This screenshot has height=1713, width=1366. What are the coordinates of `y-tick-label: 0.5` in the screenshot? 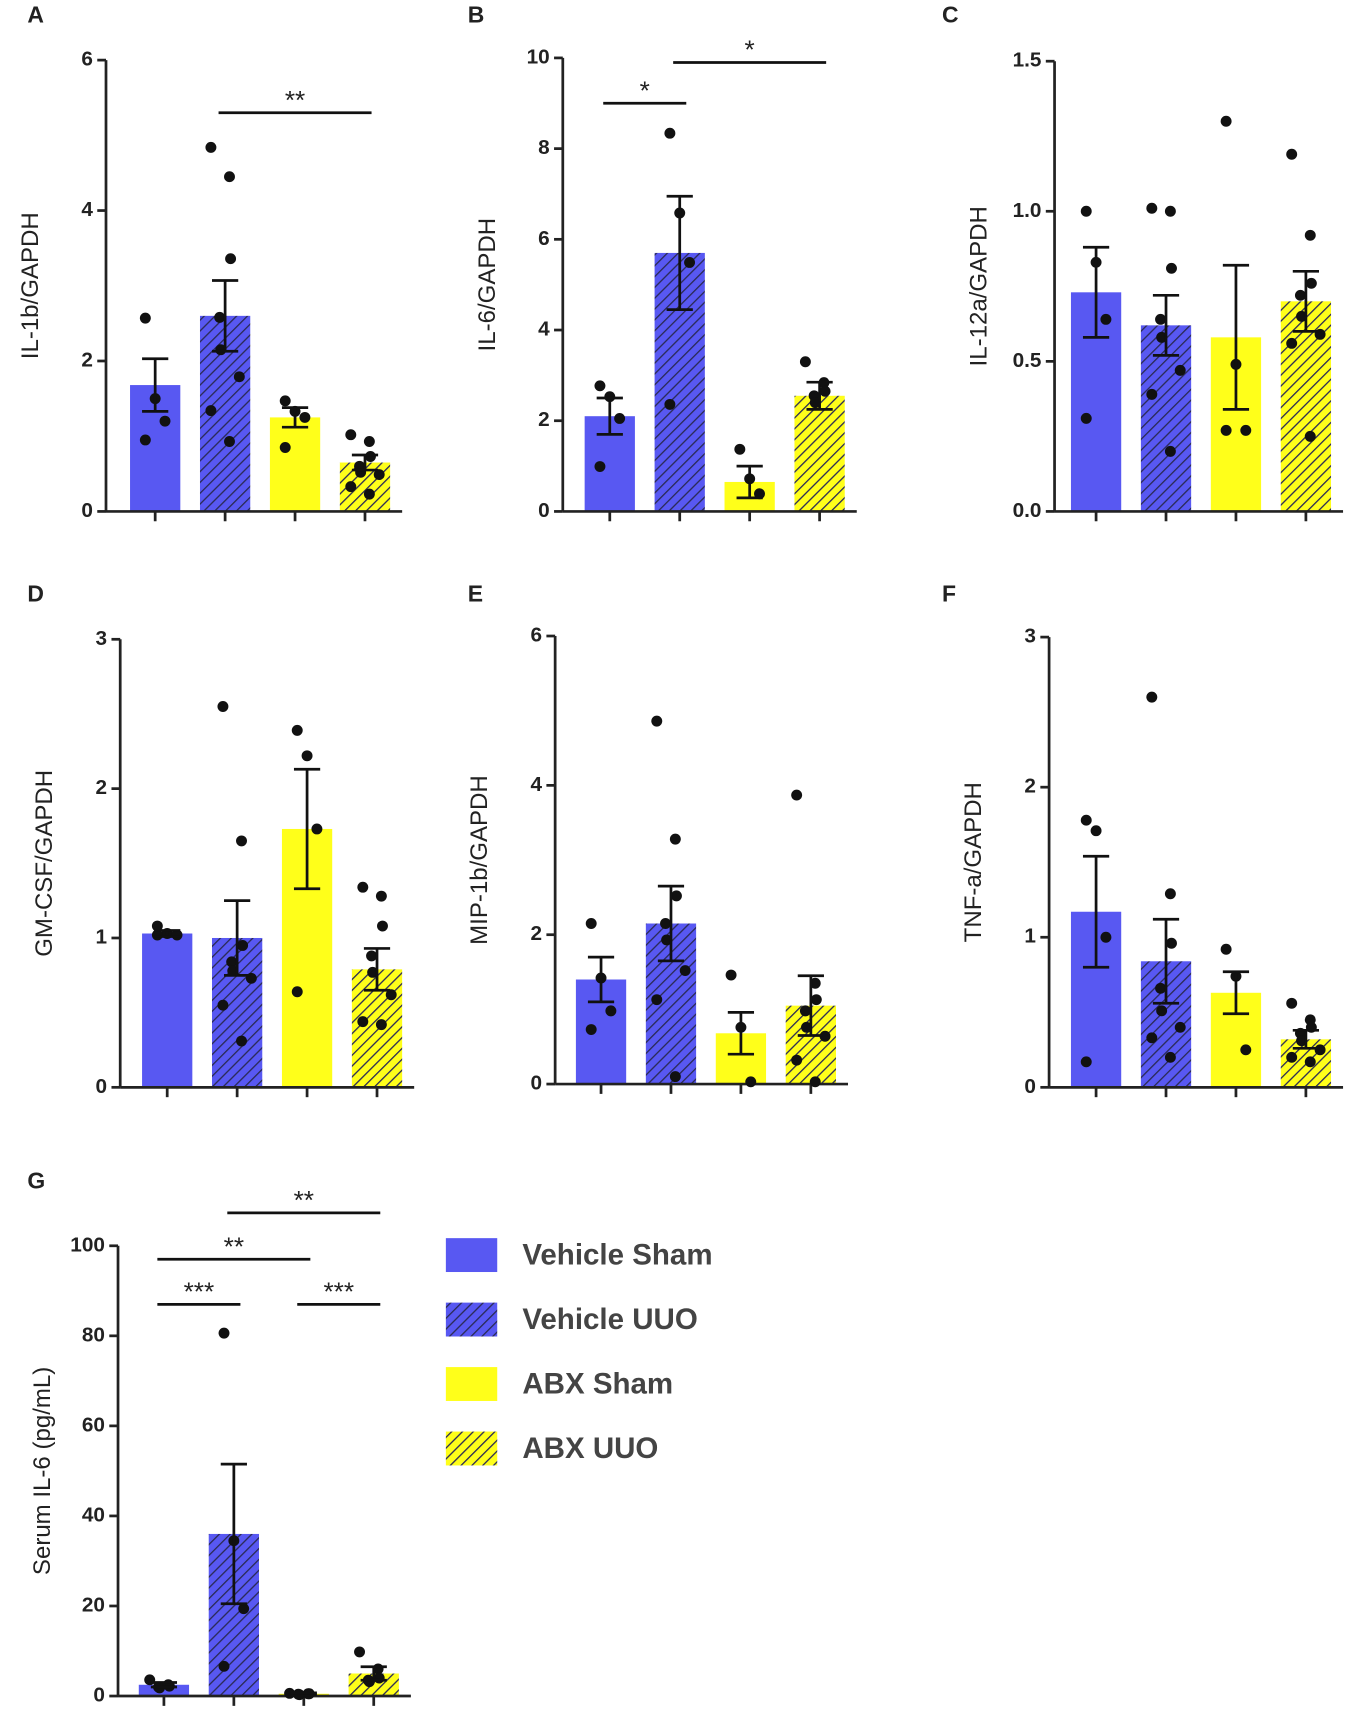 It's located at (1027, 360).